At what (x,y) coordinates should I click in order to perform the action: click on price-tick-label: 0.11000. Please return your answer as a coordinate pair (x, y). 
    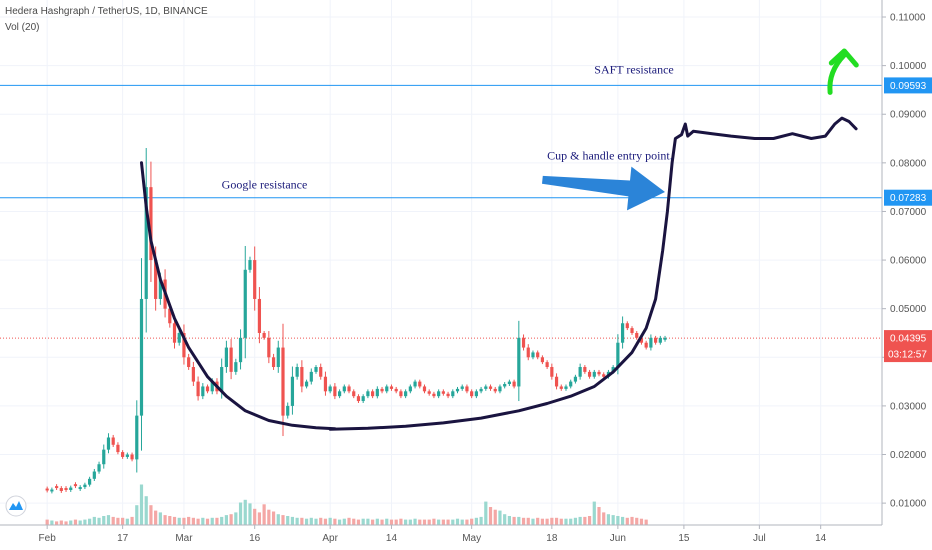
    Looking at the image, I should click on (908, 18).